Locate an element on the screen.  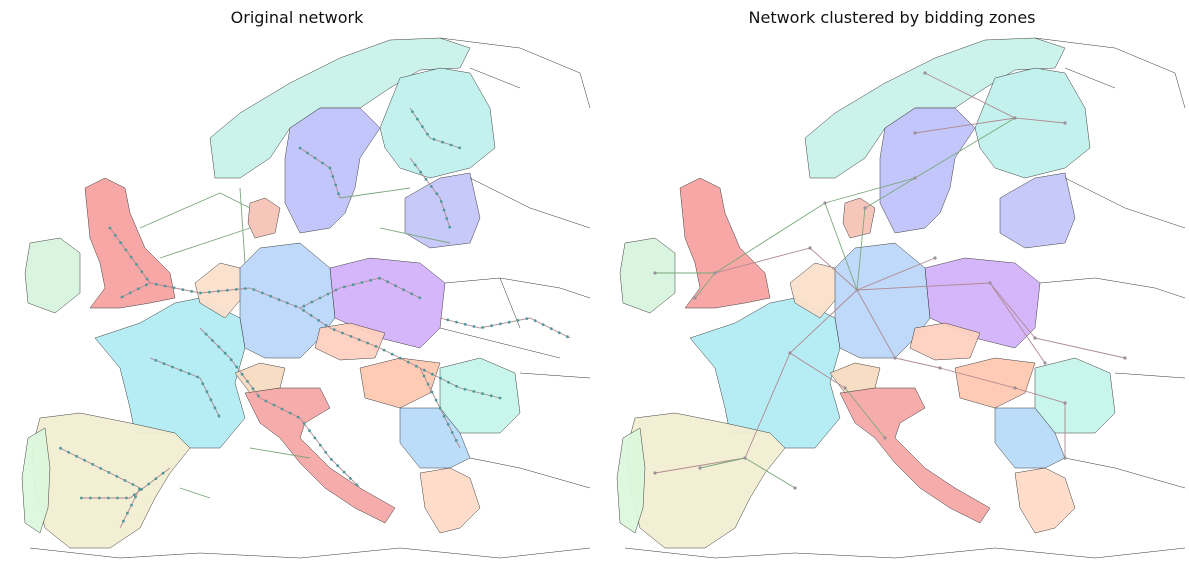
zone-czech is located at coordinates (945, 341).